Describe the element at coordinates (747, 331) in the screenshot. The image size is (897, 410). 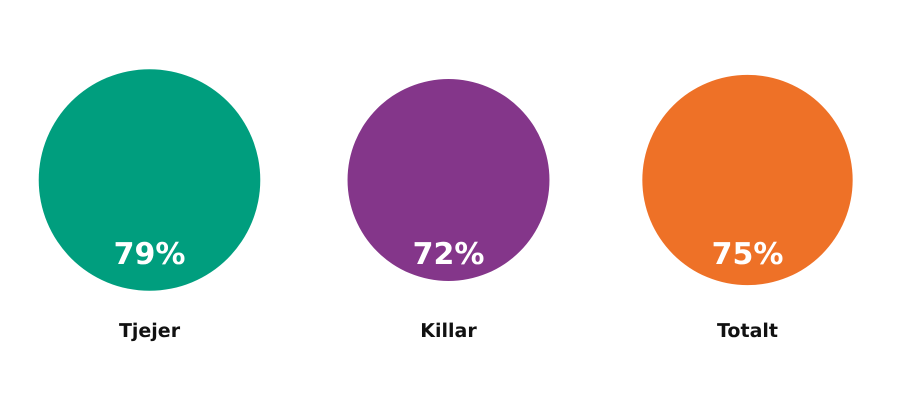
I see `category-label: Totalt` at that location.